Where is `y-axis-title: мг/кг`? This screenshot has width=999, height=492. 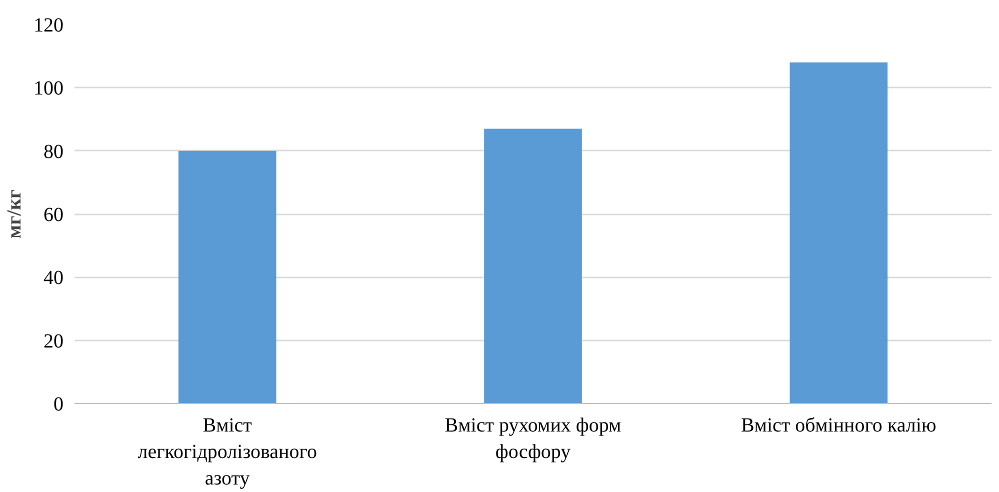 y-axis-title: мг/кг is located at coordinates (15, 214).